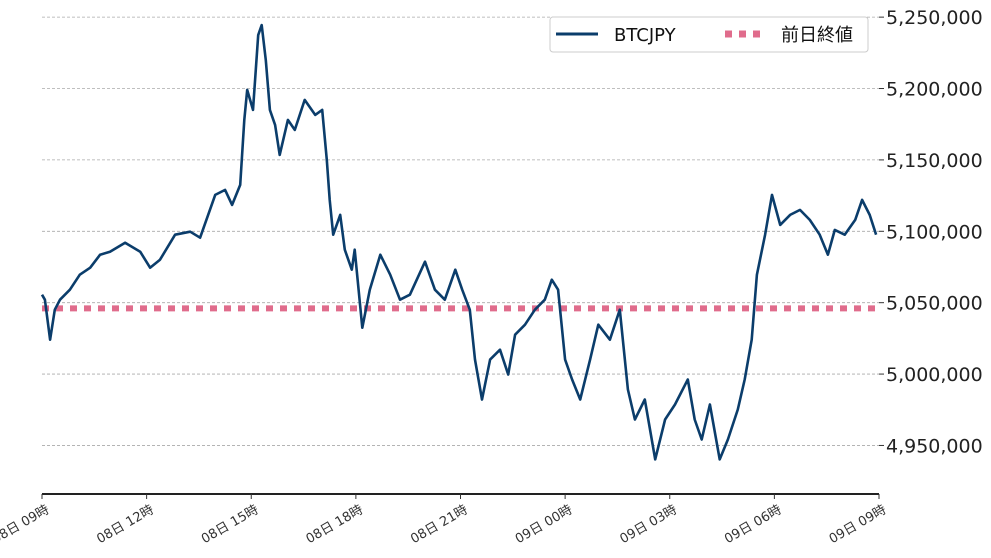 This screenshot has width=991, height=558. I want to click on y-tick-label: 5,100,000, so click(934, 232).